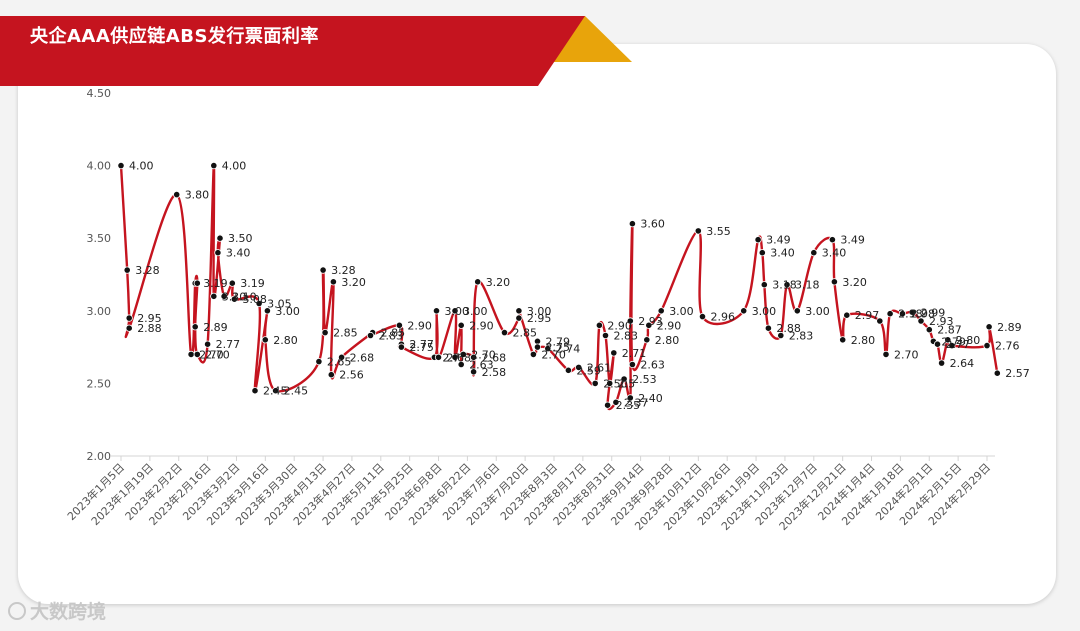  Describe the element at coordinates (628, 405) in the screenshot. I see `data-label: 2.35` at that location.